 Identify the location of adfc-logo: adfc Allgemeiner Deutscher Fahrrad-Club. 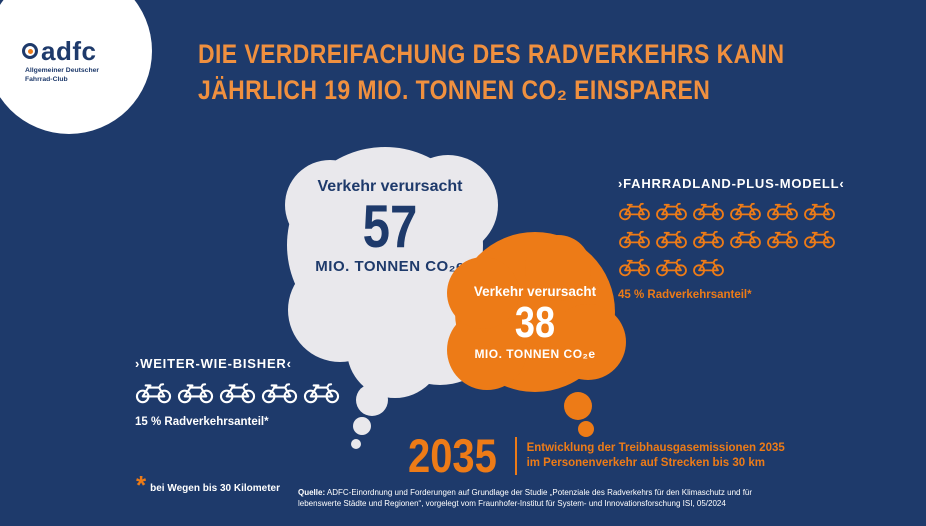
(74, 61).